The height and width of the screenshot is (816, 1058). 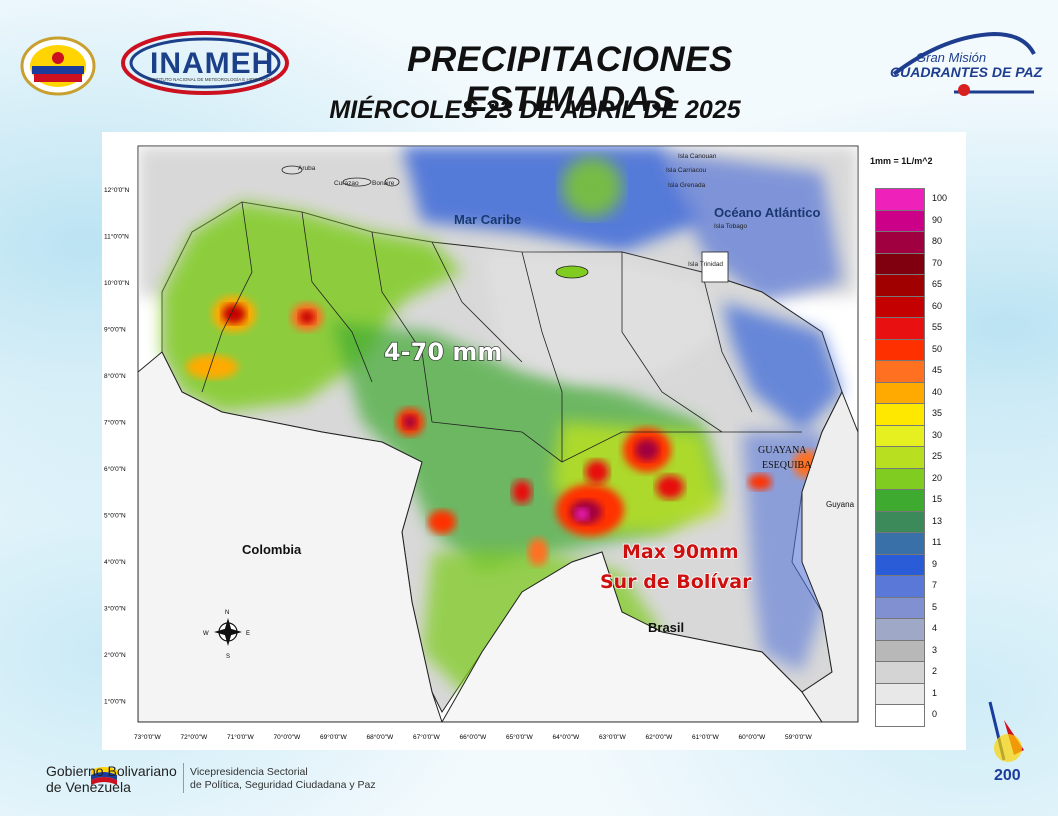 I want to click on legend-swatch: 11, so click(x=908, y=543).